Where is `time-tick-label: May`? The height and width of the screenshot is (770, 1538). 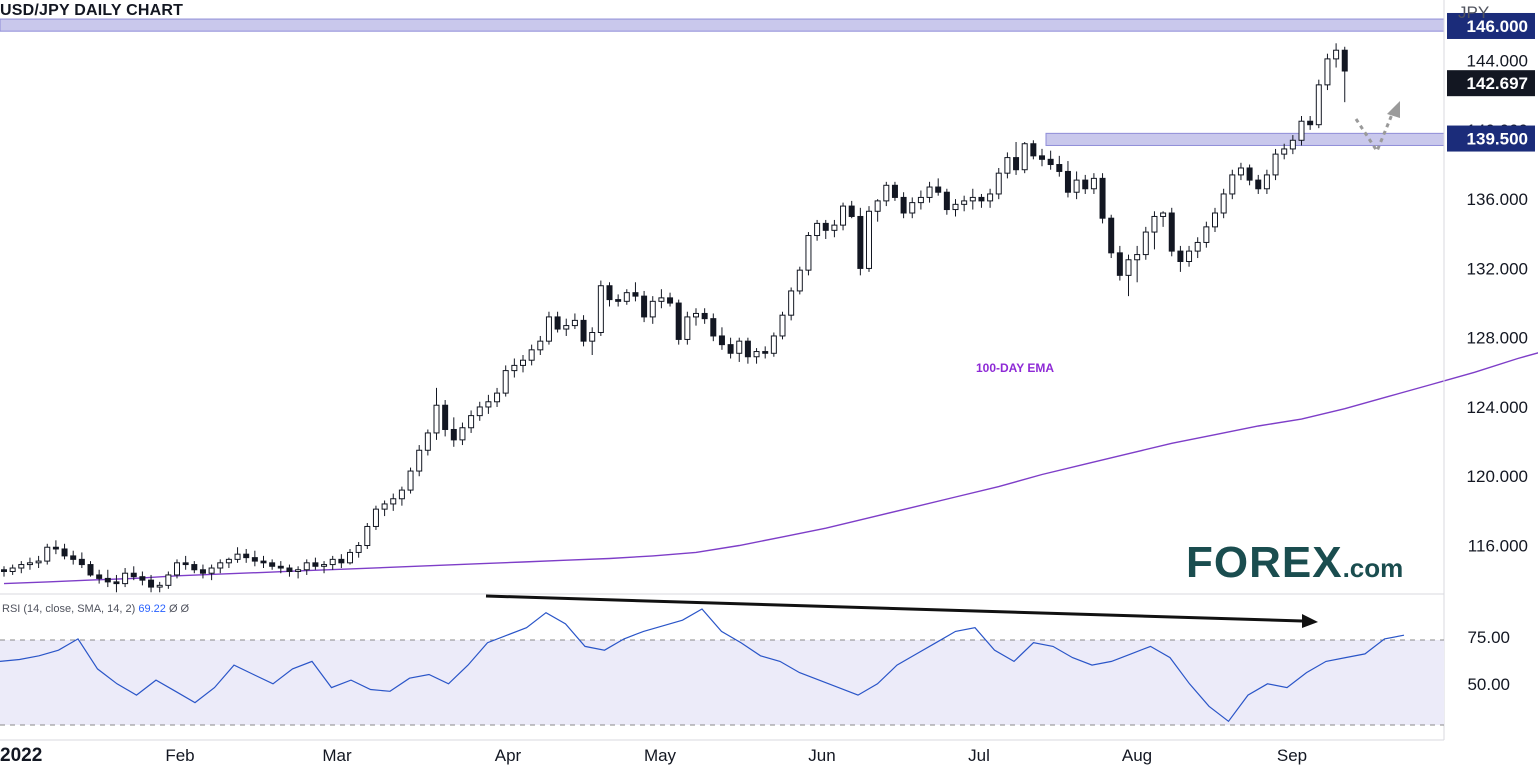 time-tick-label: May is located at coordinates (660, 755).